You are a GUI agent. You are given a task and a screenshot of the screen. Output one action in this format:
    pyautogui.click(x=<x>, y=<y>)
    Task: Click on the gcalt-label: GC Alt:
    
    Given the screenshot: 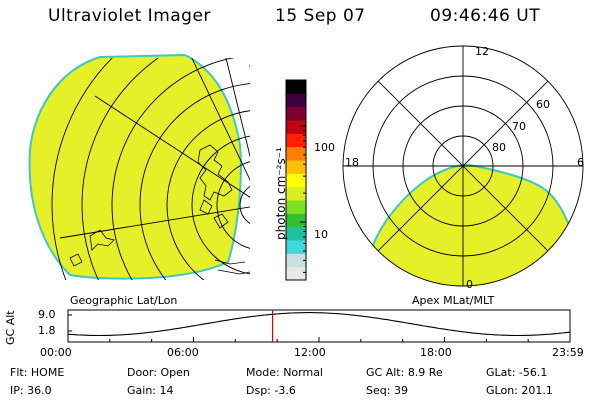 What is the action you would take?
    pyautogui.click(x=385, y=372)
    